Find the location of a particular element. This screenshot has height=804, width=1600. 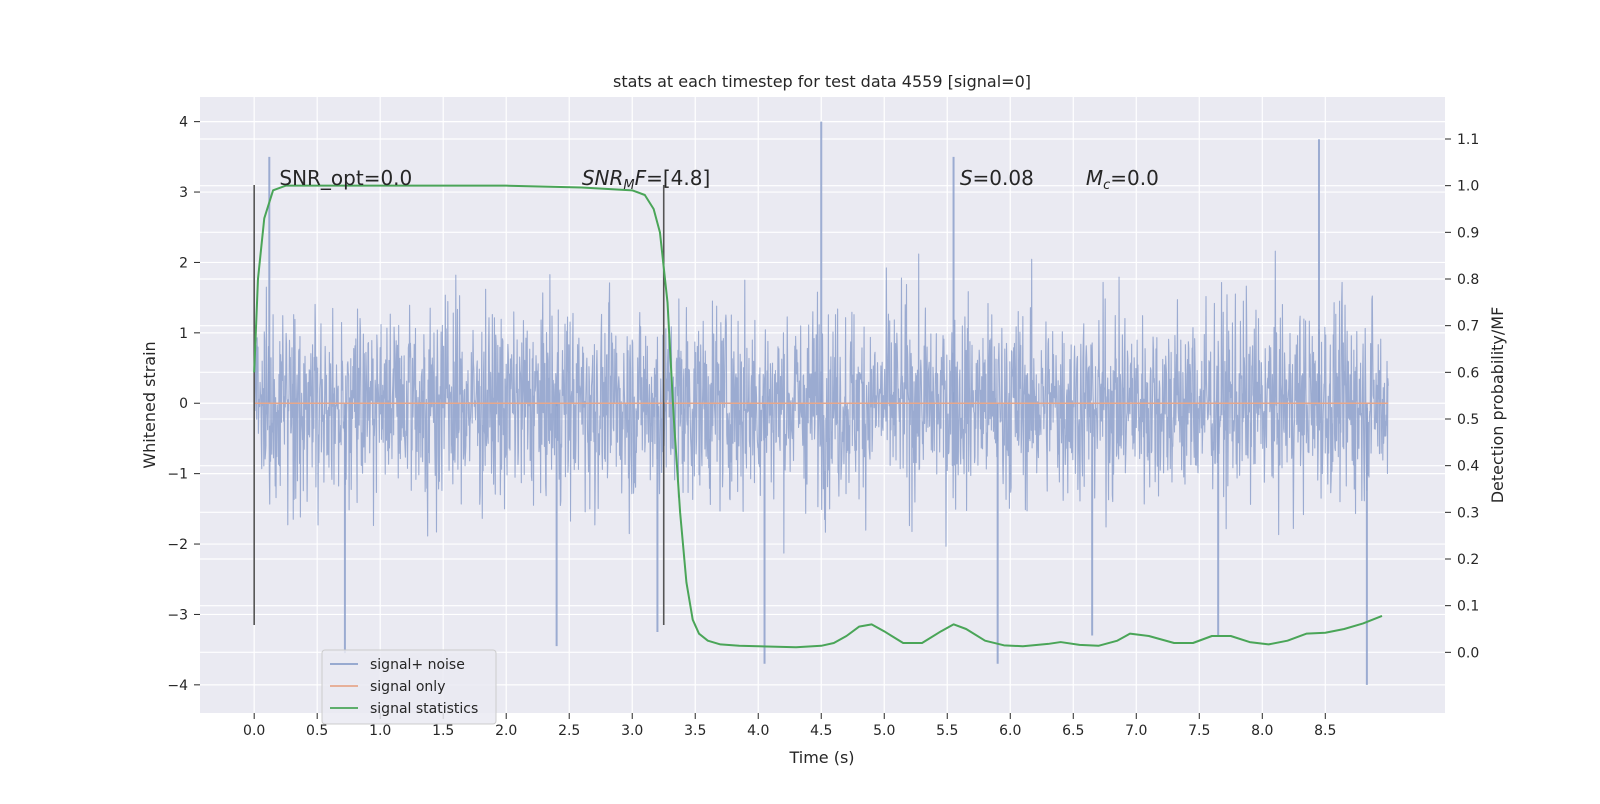

y-axis-label: Whitened strain is located at coordinates (149, 404).